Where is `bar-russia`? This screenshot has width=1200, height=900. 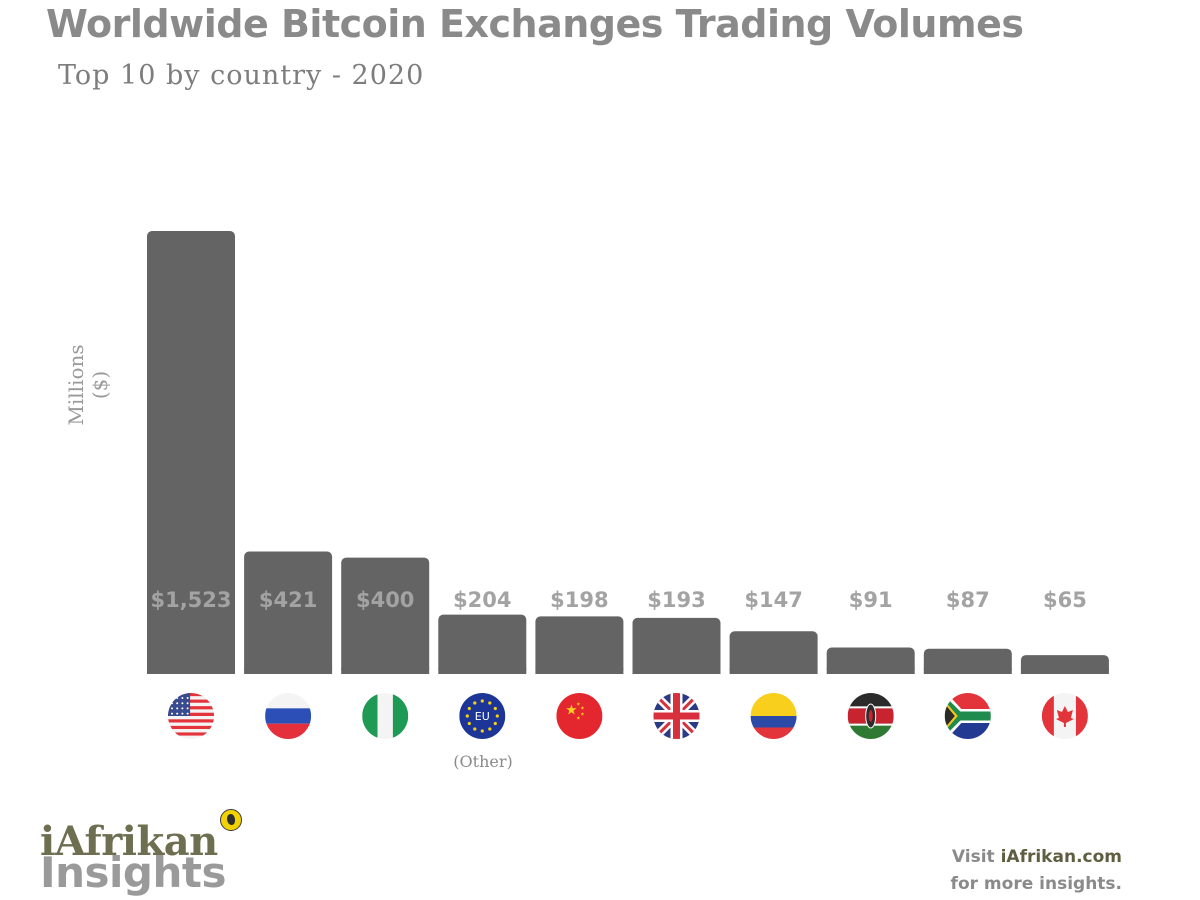 bar-russia is located at coordinates (288, 612).